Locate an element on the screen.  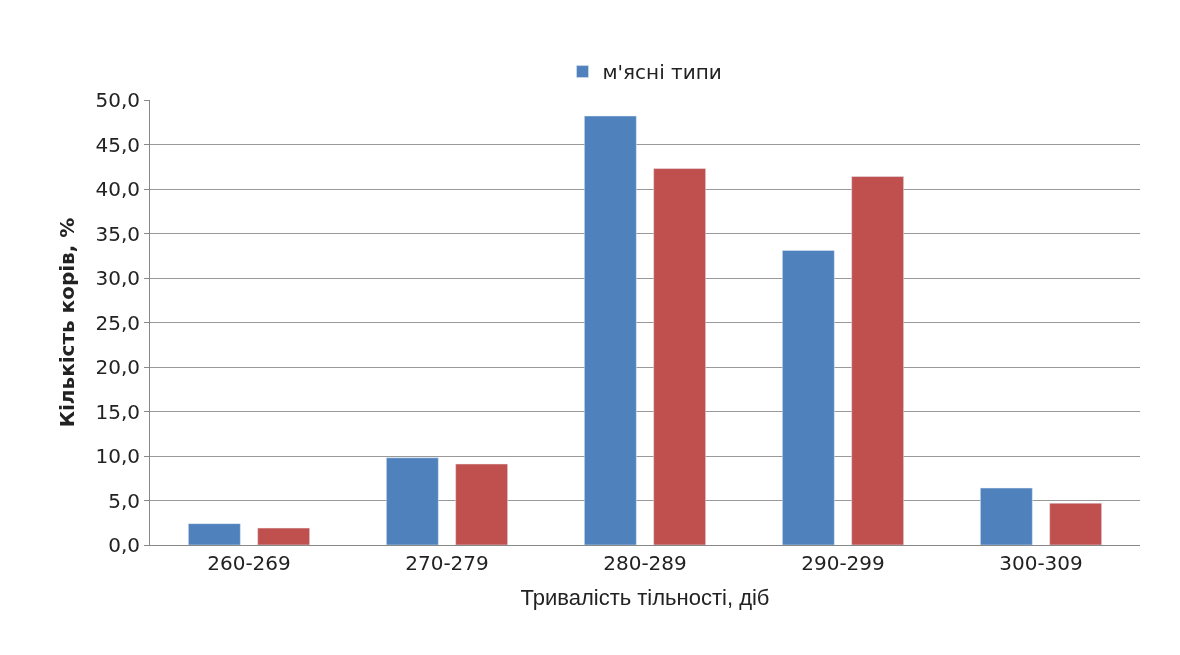
y-tick-label: 0,0 is located at coordinates (124, 545).